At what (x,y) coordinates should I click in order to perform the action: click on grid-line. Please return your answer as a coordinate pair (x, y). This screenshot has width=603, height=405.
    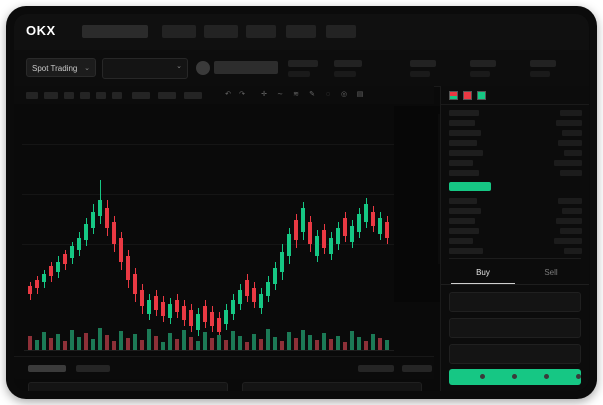
    Looking at the image, I should click on (224, 244).